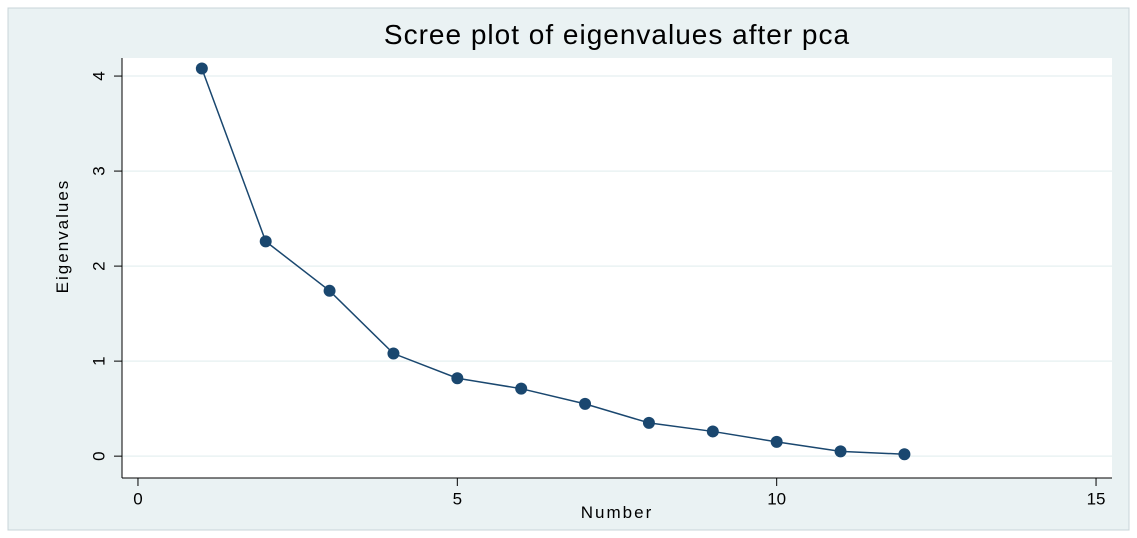  Describe the element at coordinates (98, 75) in the screenshot. I see `y-tick-label: 4` at that location.